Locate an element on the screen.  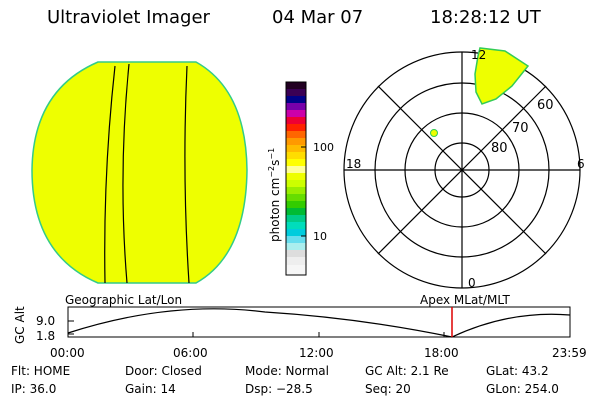
seq-readout: Seq: 20 is located at coordinates (388, 389).